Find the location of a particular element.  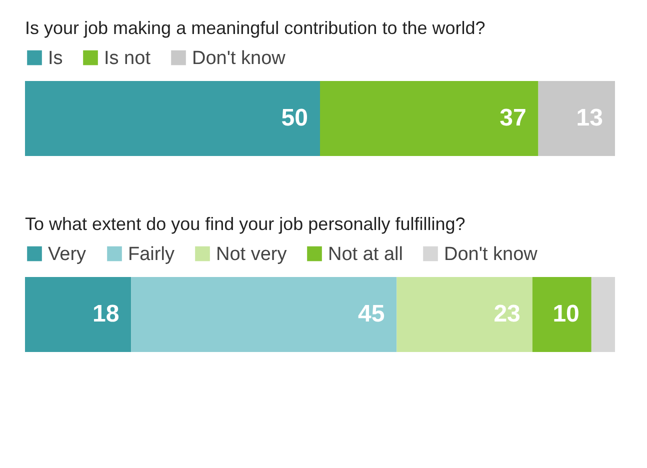

data-label: 23 is located at coordinates (507, 314).